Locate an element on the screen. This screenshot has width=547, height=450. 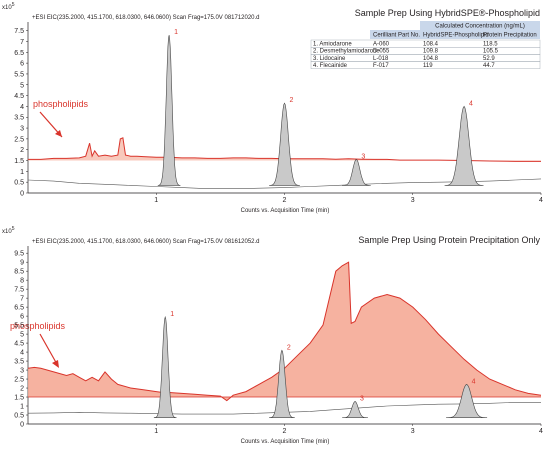
table-column-header-bg is located at coordinates (455, 34).